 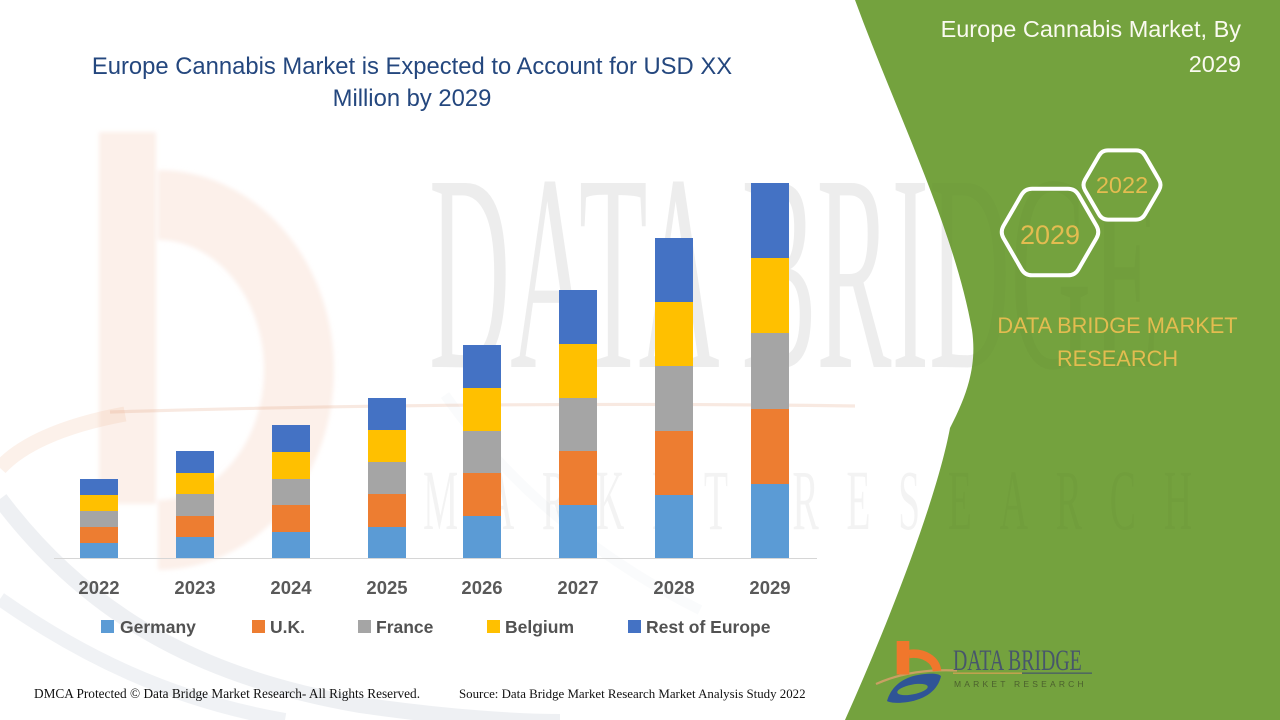 What do you see at coordinates (1020, 684) in the screenshot?
I see `svg-text: MARKET RESEARCH` at bounding box center [1020, 684].